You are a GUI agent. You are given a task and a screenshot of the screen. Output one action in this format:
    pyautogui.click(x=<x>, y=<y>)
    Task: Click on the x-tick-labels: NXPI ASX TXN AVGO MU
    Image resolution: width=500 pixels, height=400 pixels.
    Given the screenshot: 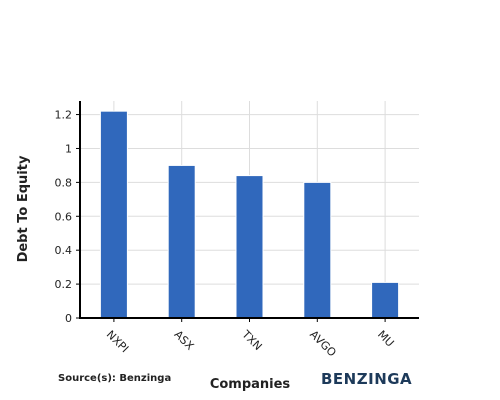 What is the action you would take?
    pyautogui.click(x=250, y=339)
    